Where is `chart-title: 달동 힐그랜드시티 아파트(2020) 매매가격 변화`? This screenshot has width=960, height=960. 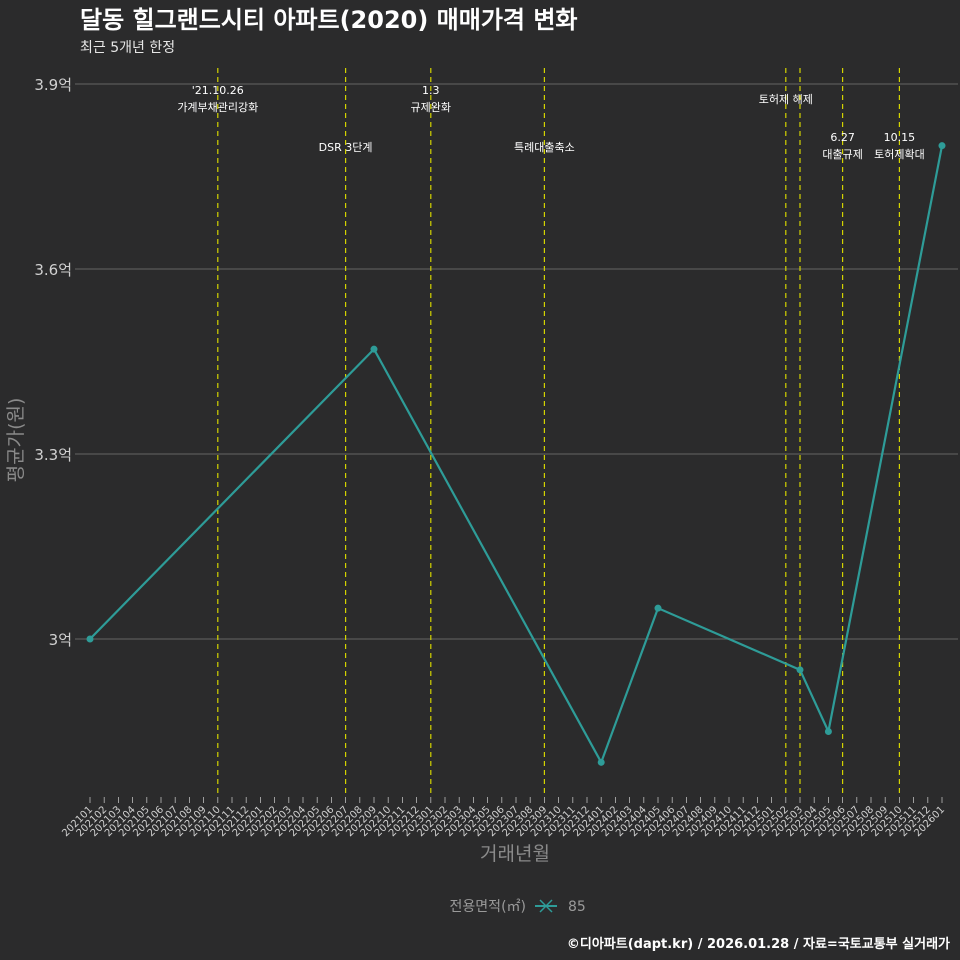 chart-title: 달동 힐그랜드시티 아파트(2020) 매매가격 변화 is located at coordinates (329, 20).